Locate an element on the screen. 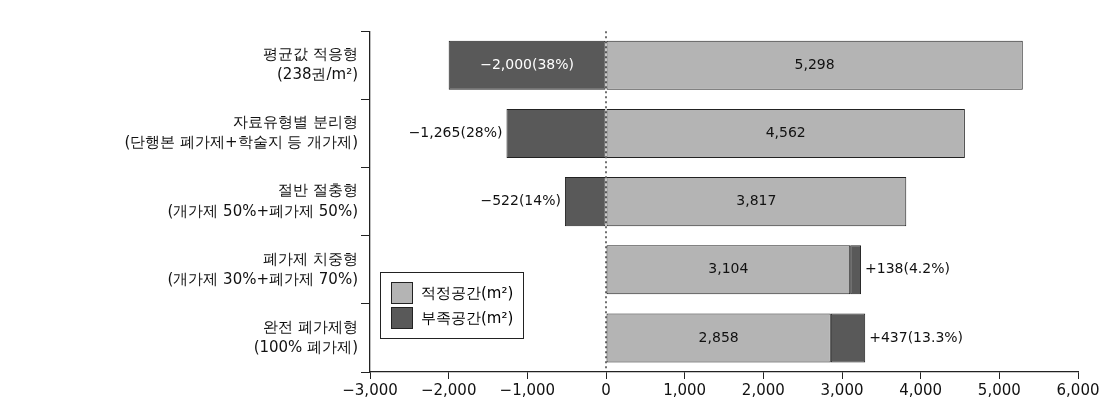  x-tick-label: 6,000 is located at coordinates (1078, 389).